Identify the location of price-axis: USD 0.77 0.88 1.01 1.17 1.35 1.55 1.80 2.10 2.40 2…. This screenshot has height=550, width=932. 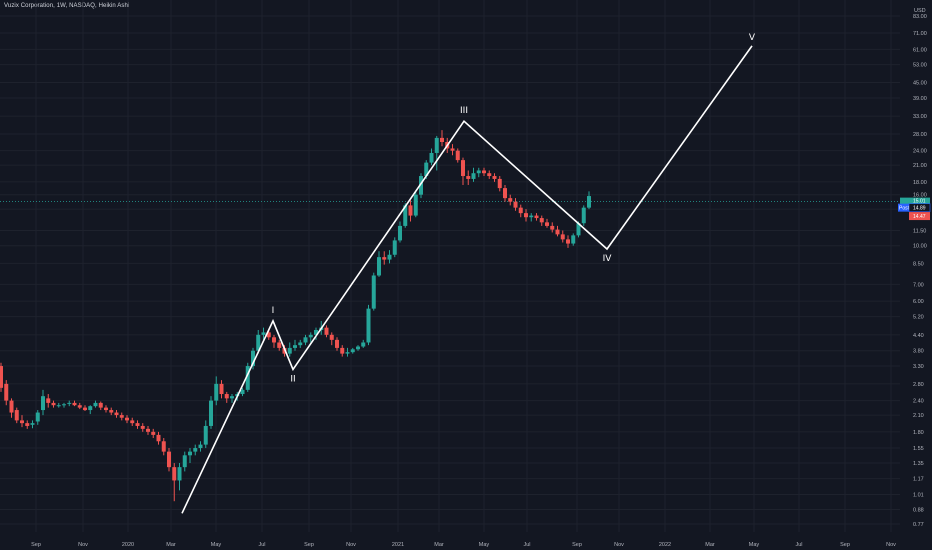
(920, 268).